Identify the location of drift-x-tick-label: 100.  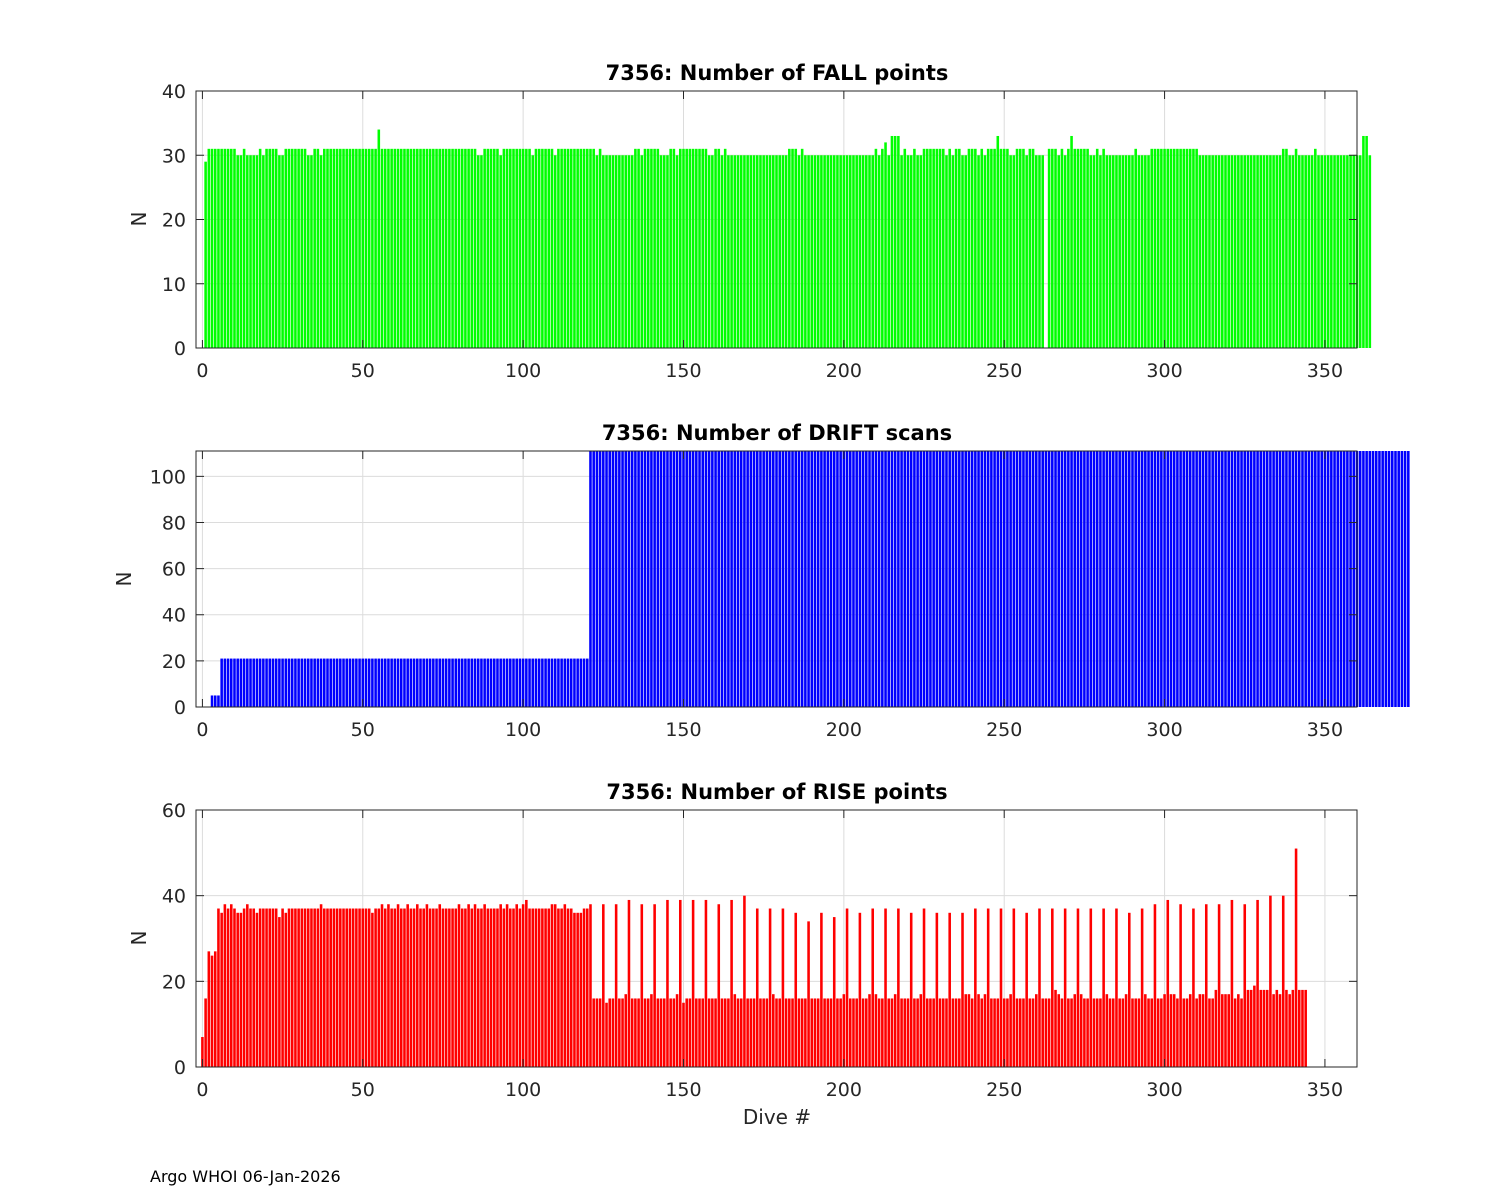
(523, 730).